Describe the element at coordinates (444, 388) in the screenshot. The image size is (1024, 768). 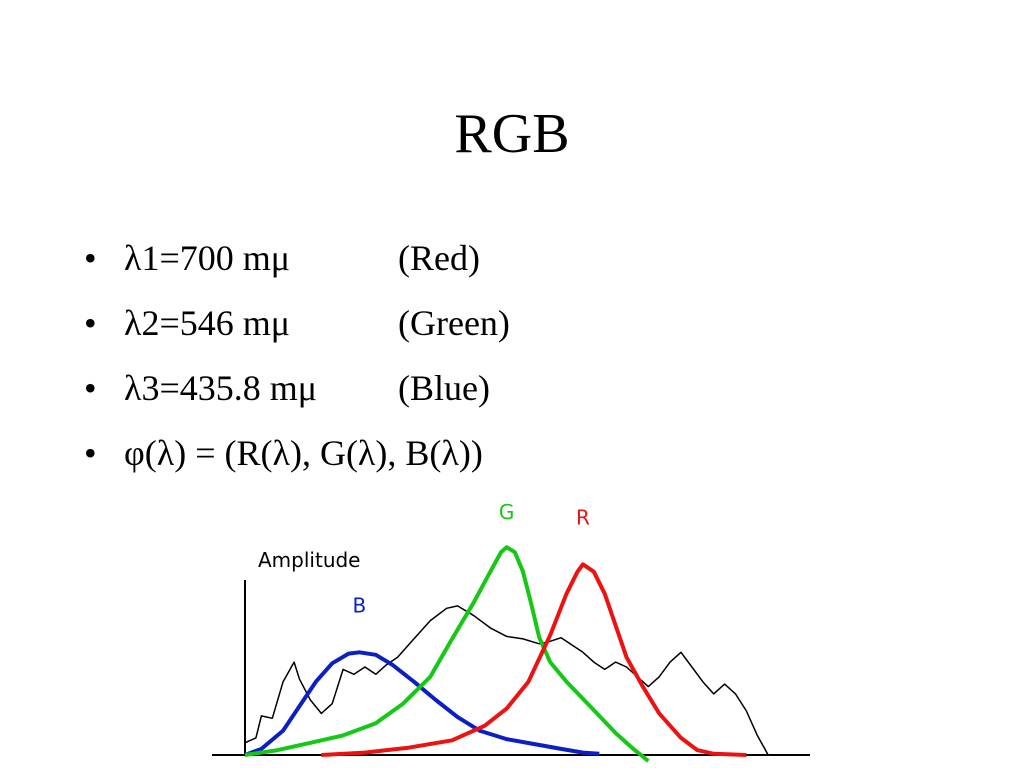
I see `bullet-note: (Blue)` at that location.